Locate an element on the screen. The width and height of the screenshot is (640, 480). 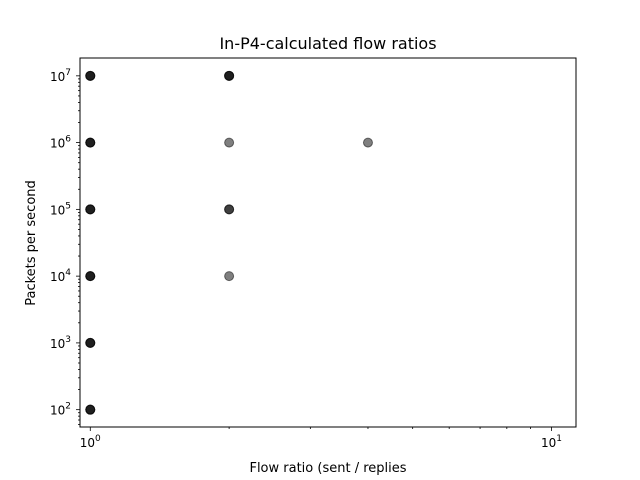
y-tick-label: 10⁶ is located at coordinates (60, 143).